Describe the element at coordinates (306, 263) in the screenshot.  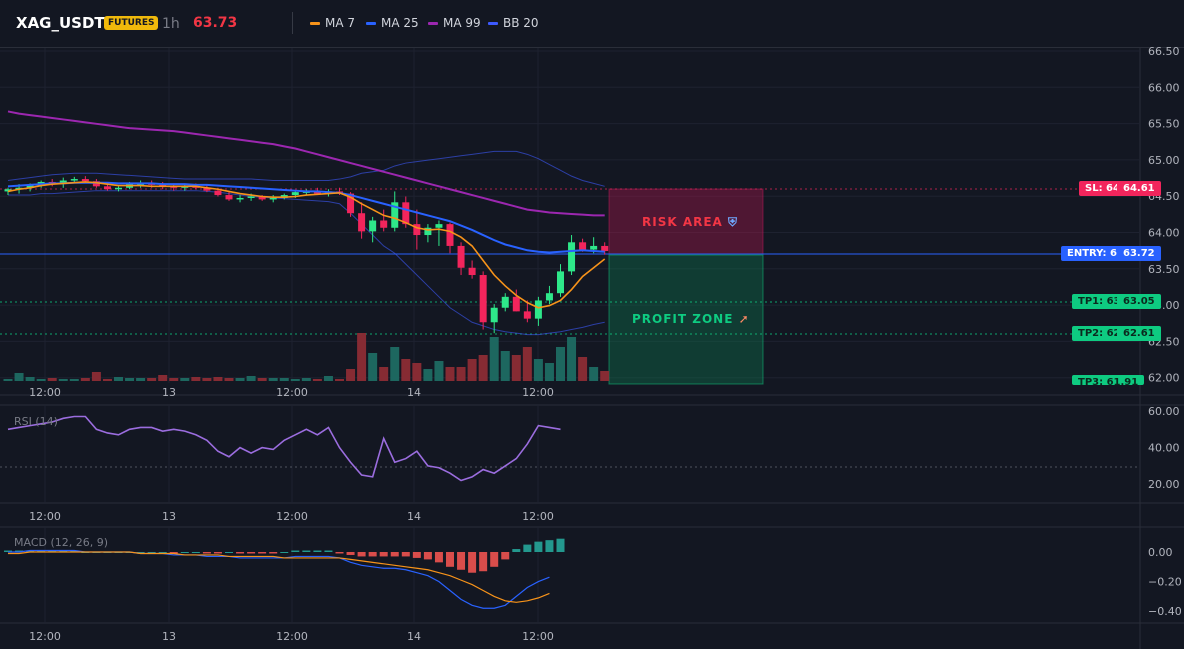
I see `bb-lower-line` at that location.